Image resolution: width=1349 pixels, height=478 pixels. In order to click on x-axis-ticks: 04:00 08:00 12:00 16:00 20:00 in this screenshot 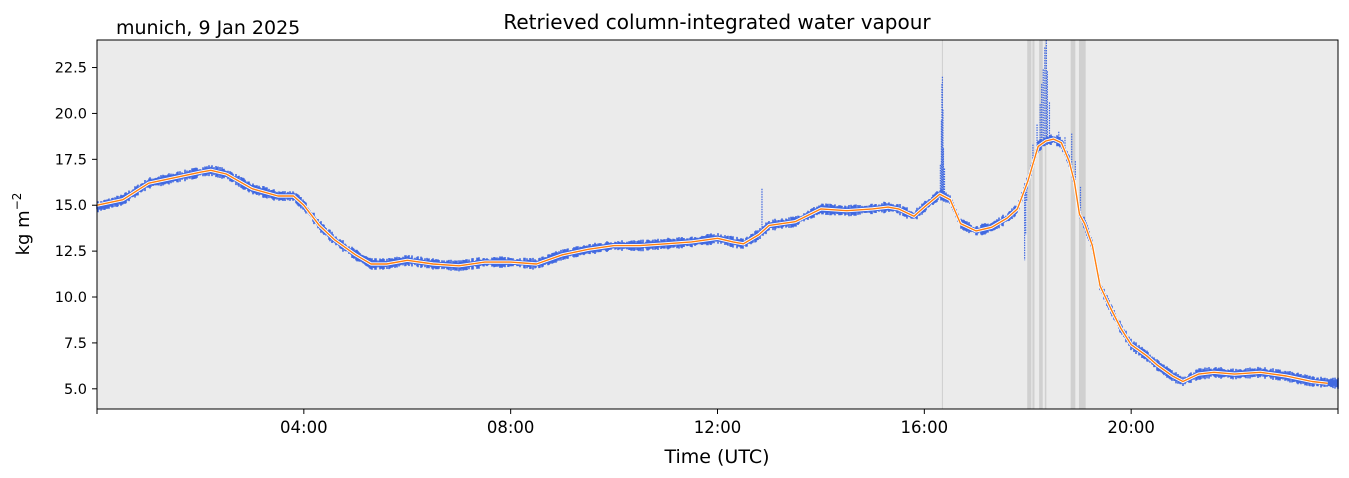, I will do `click(717, 423)`.